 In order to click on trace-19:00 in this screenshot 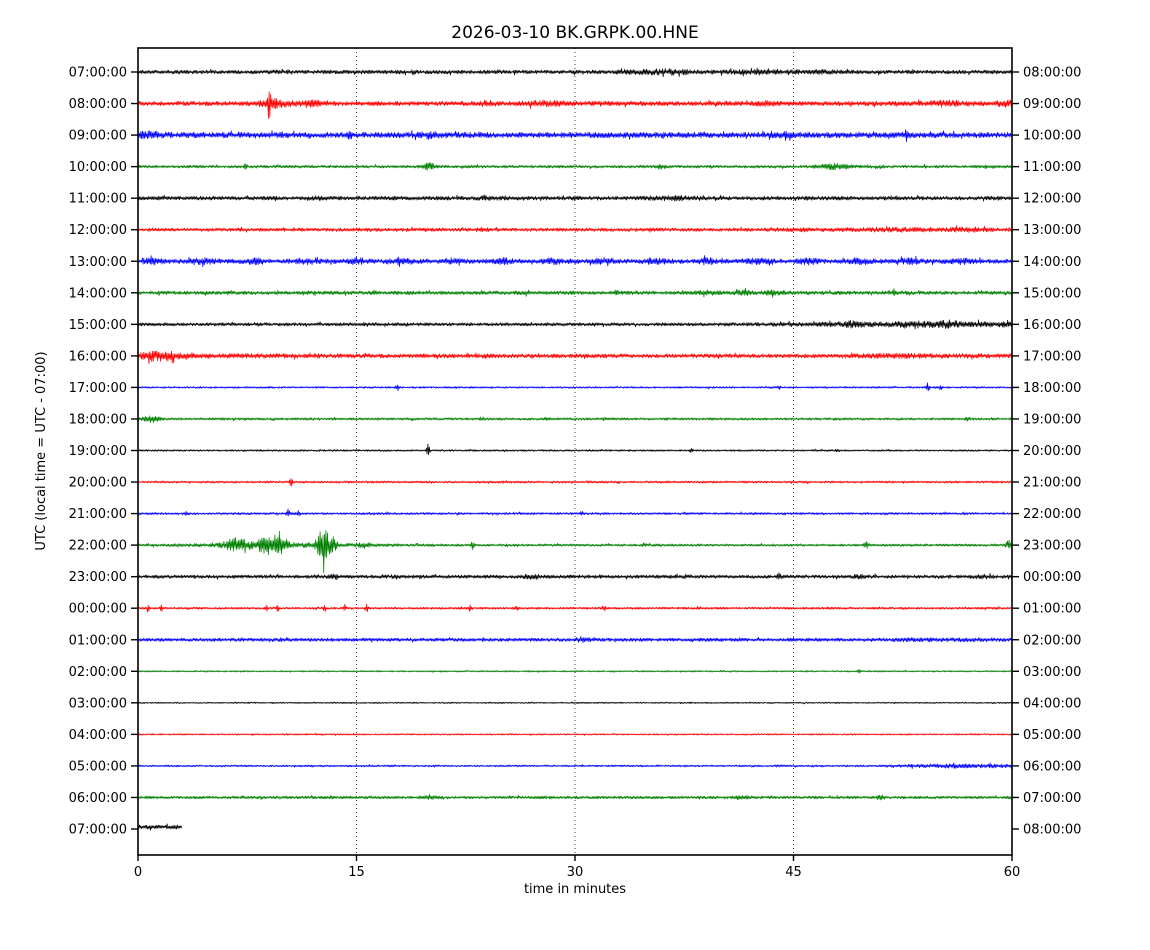, I will do `click(575, 449)`.